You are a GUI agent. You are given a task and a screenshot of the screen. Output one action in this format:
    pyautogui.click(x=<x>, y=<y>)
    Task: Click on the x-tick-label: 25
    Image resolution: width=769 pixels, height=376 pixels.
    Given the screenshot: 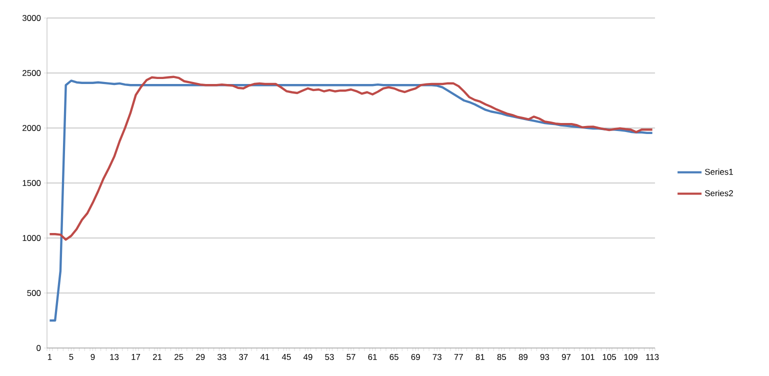 What is the action you would take?
    pyautogui.click(x=179, y=357)
    